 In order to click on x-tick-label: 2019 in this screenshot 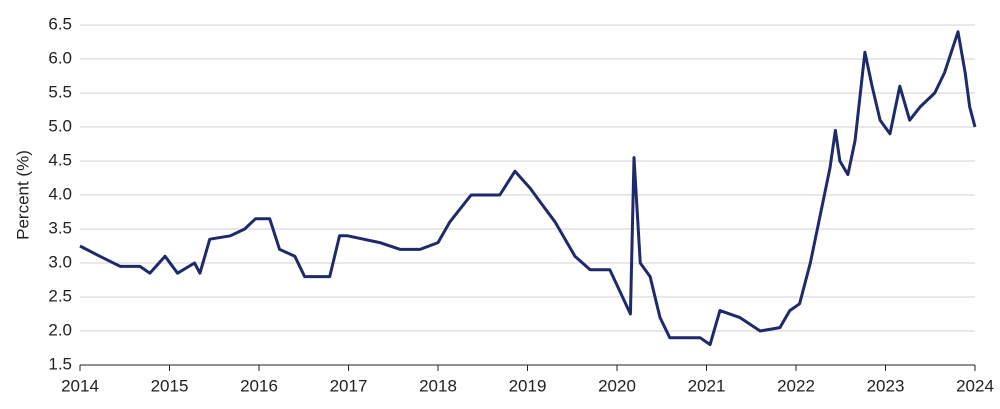, I will do `click(528, 385)`.